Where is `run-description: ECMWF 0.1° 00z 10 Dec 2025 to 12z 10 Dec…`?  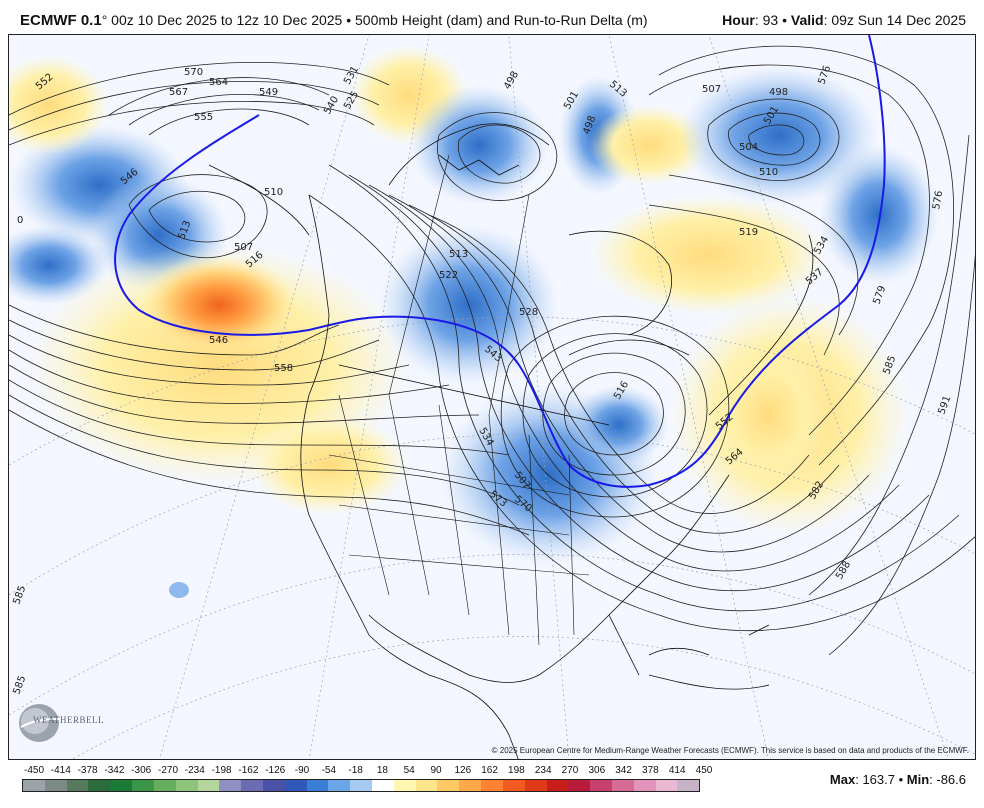
run-description: ECMWF 0.1° 00z 10 Dec 2025 to 12z 10 Dec… is located at coordinates (334, 20).